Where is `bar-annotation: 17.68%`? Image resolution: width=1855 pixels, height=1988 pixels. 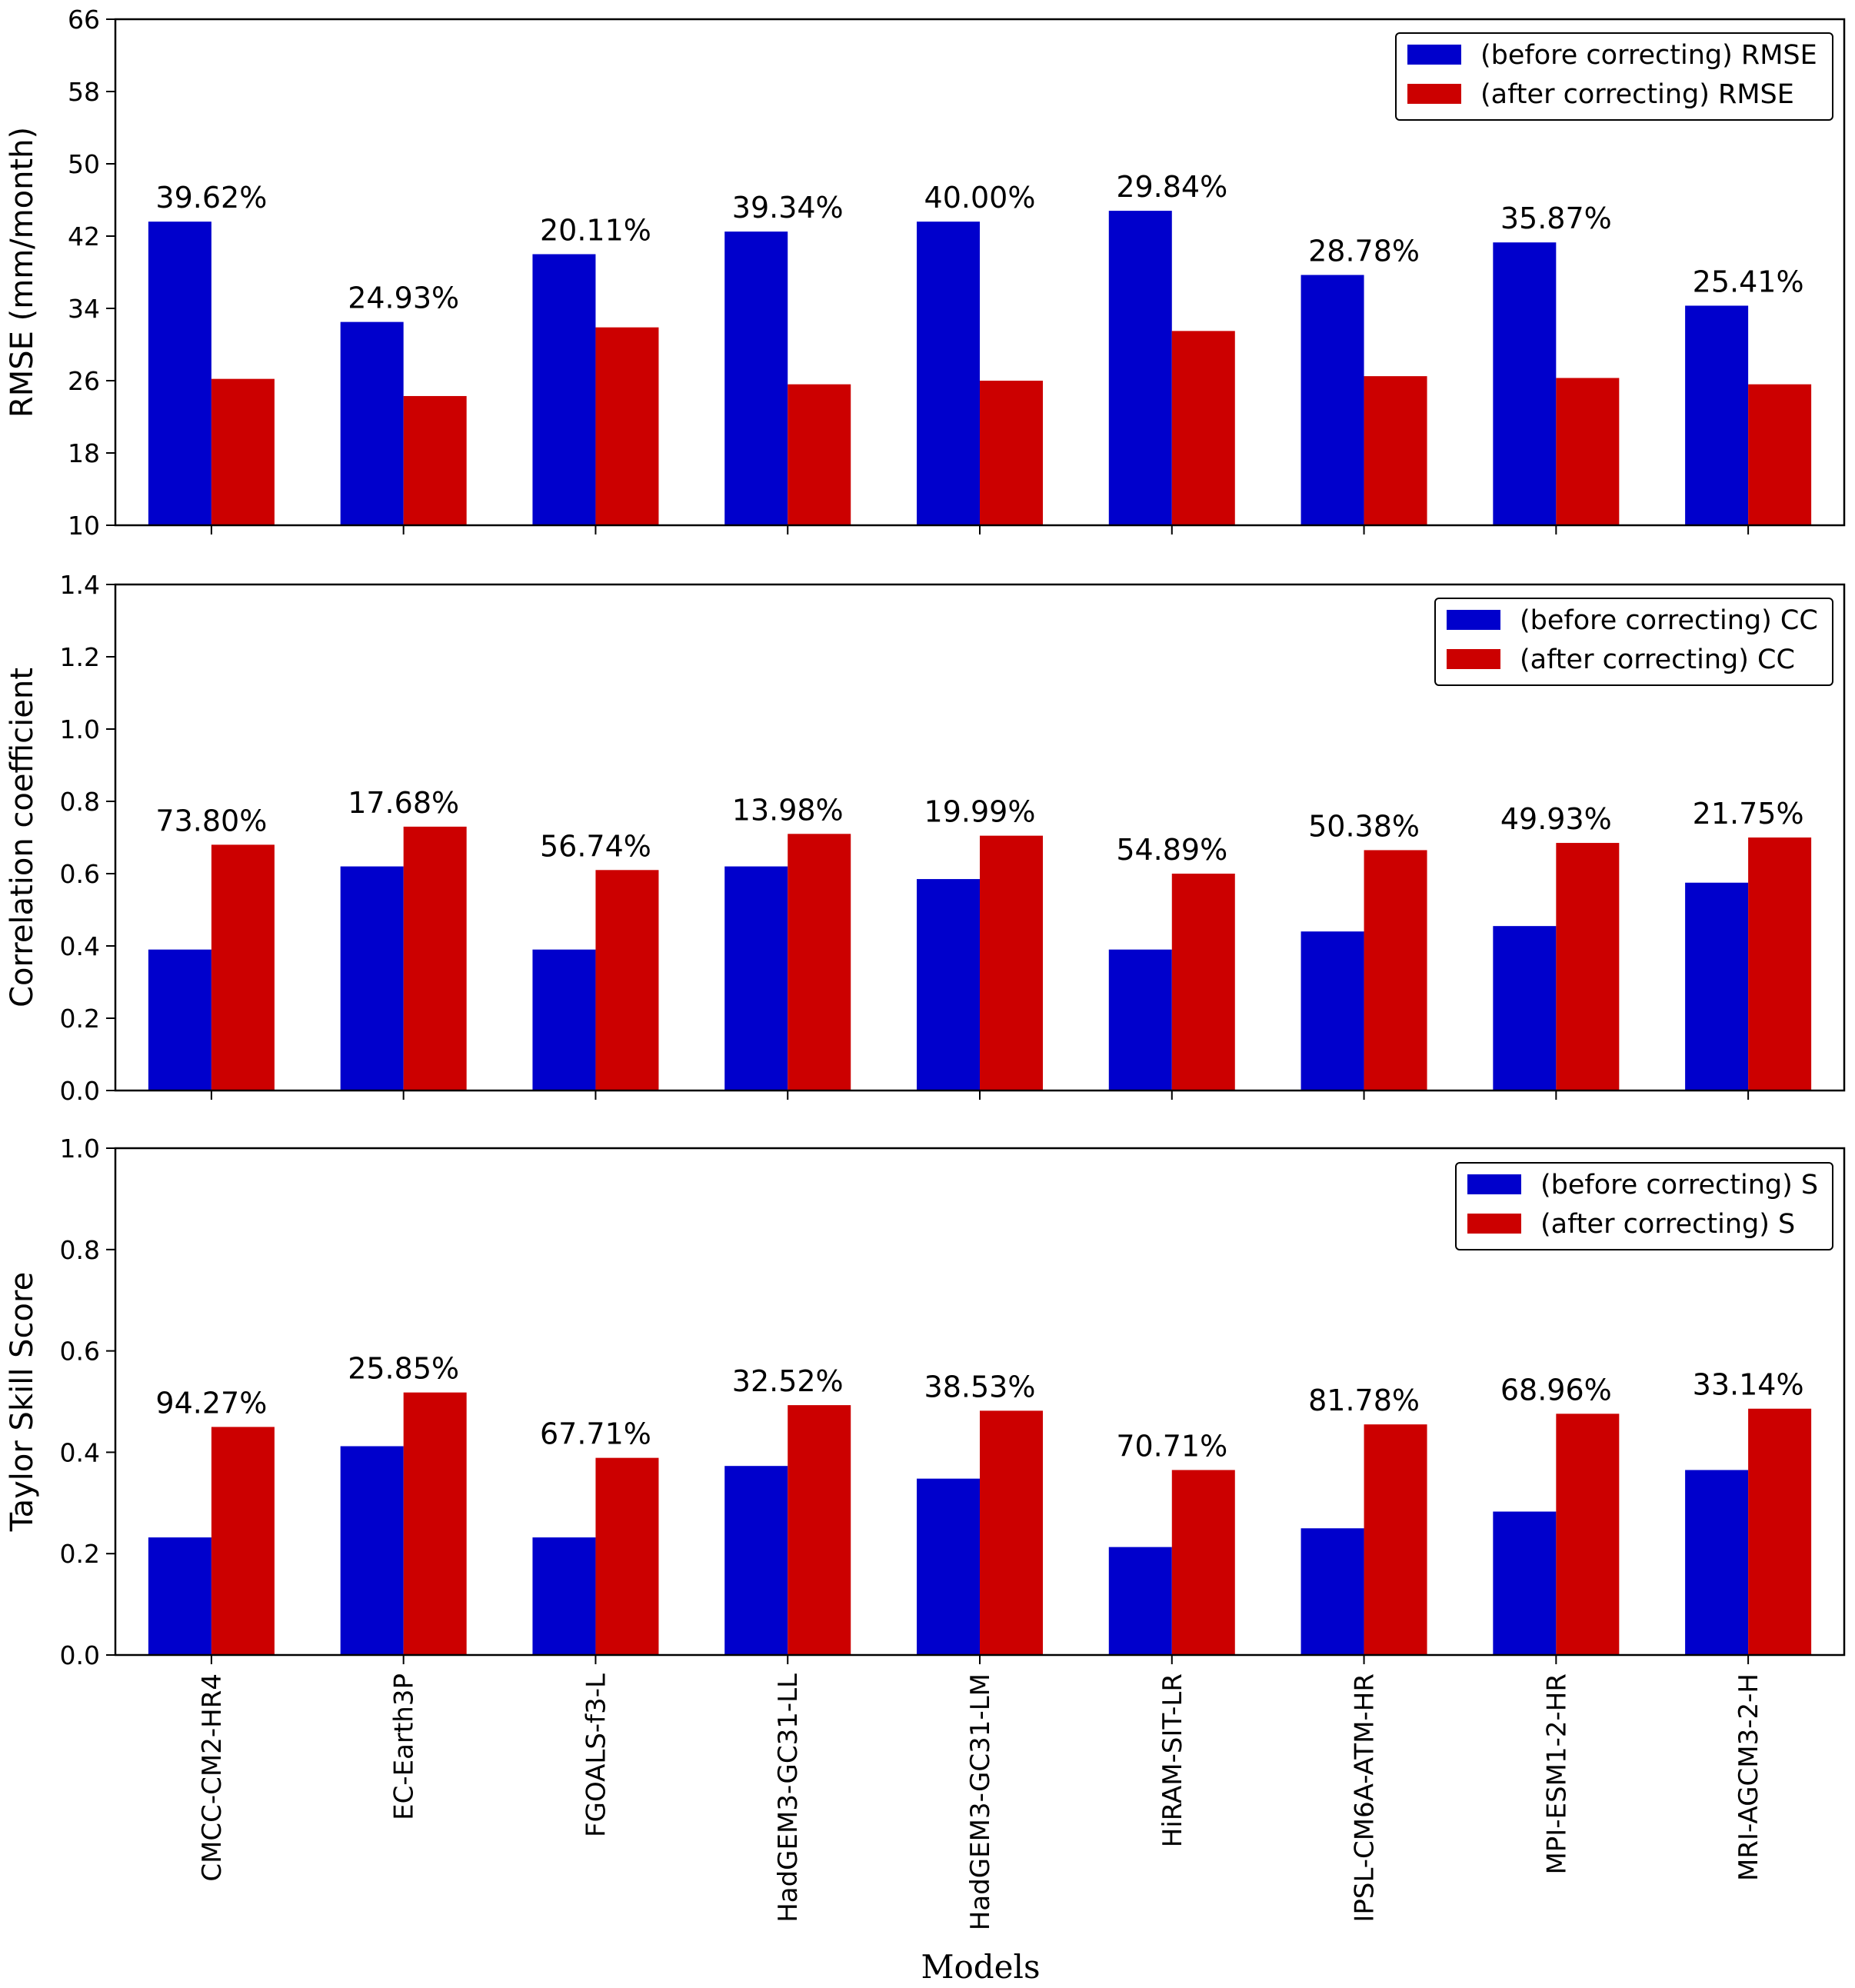 bar-annotation: 17.68% is located at coordinates (403, 803).